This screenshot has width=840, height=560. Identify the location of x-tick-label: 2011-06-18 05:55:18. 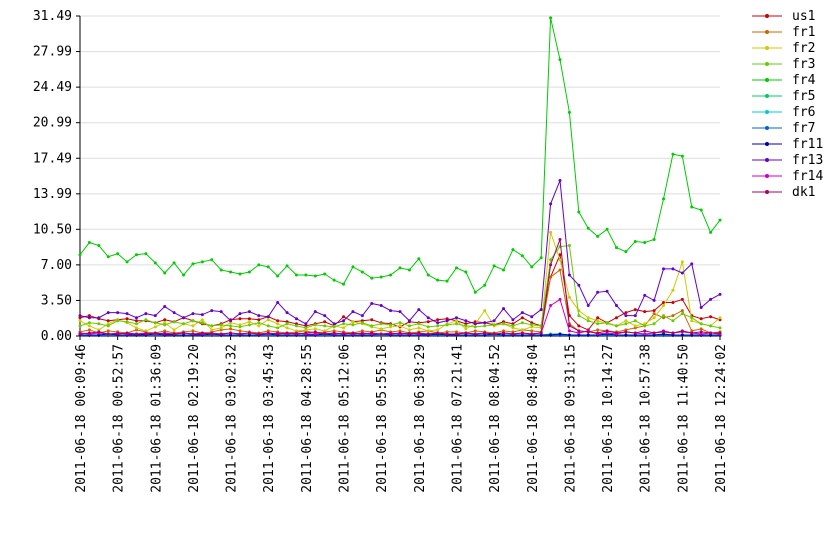
(382, 418).